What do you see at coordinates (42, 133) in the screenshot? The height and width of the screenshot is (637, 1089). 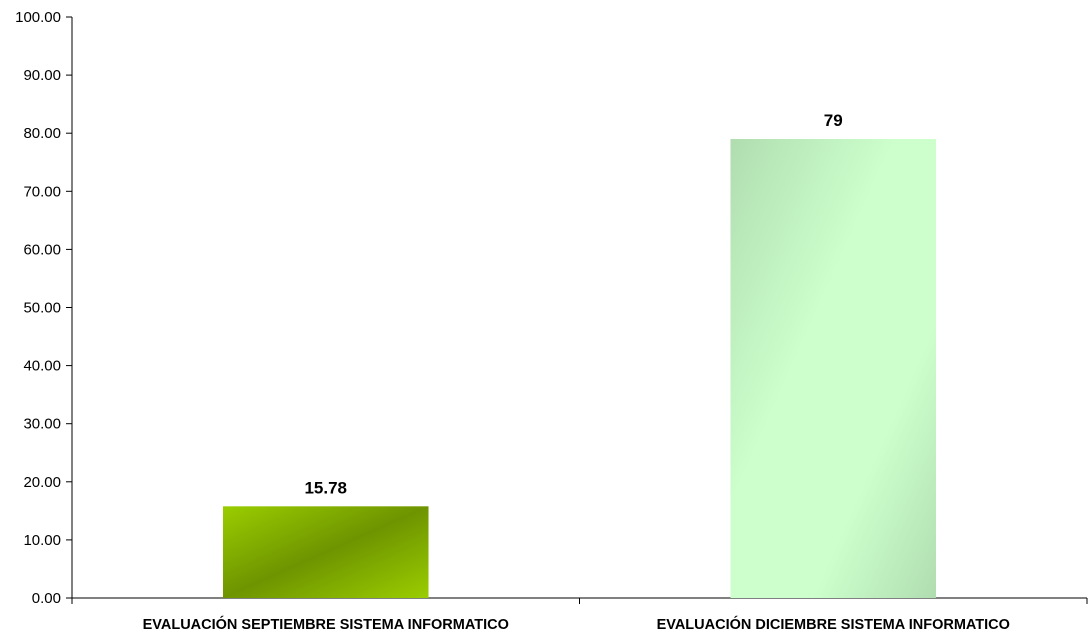 I see `y-tick-label: 80.00` at bounding box center [42, 133].